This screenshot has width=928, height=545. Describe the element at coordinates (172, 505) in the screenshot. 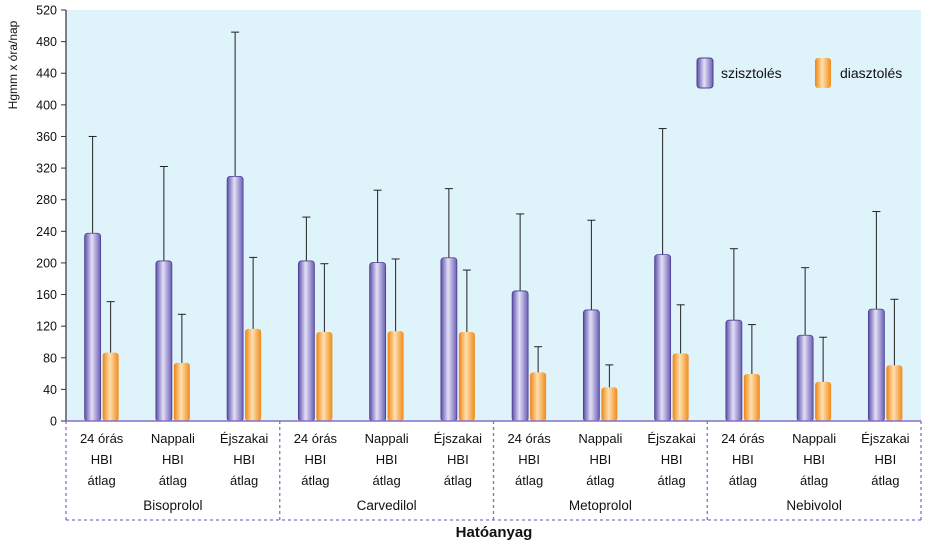

I see `group-label: Bisoprolol` at that location.